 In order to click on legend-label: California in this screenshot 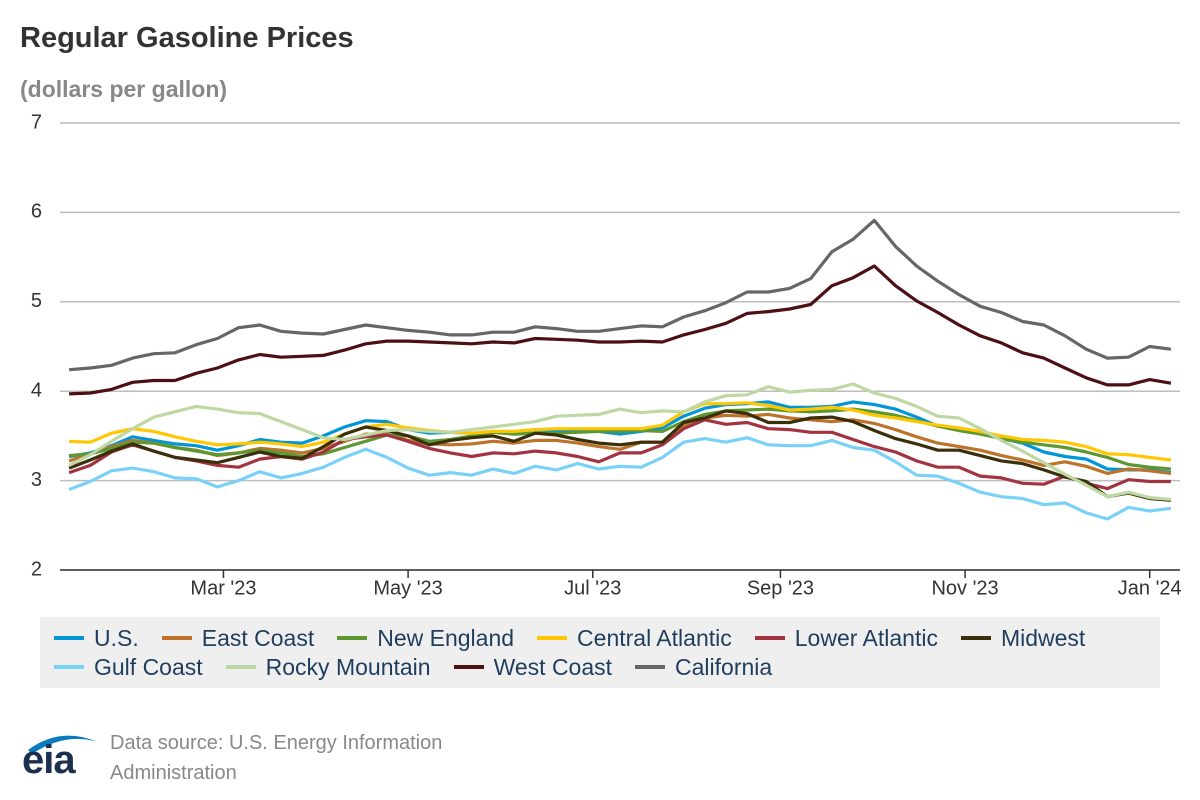, I will do `click(724, 666)`.